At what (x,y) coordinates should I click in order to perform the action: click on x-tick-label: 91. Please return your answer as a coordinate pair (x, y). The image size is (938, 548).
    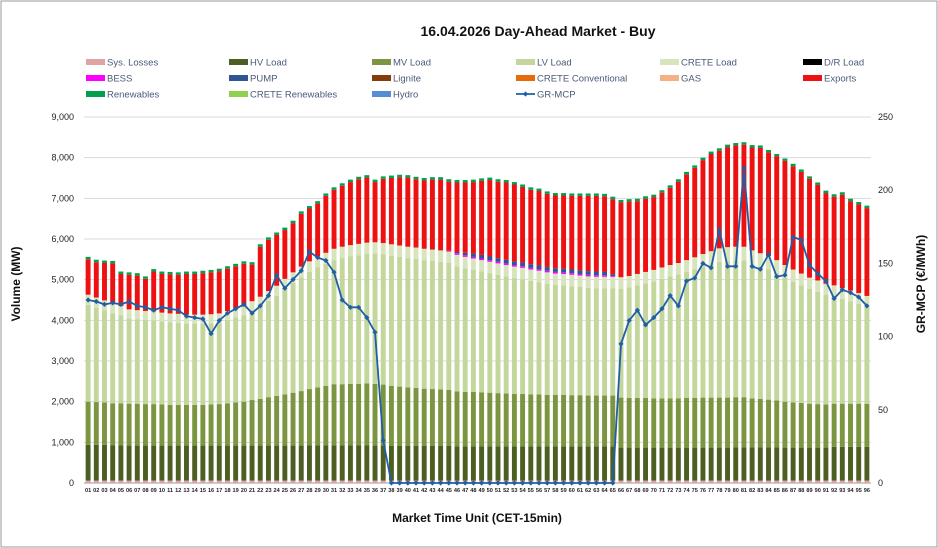
    Looking at the image, I should click on (826, 491).